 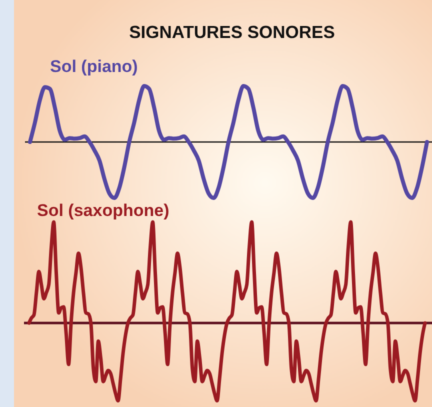 I want to click on chart-title: SIGNATURES SONORES, so click(x=232, y=32).